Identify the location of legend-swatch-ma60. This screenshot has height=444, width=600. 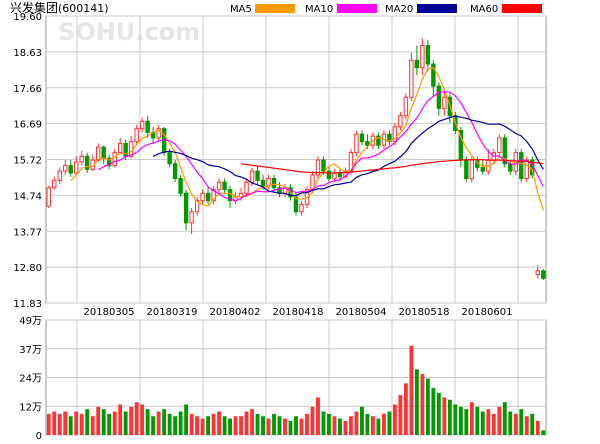
(522, 8).